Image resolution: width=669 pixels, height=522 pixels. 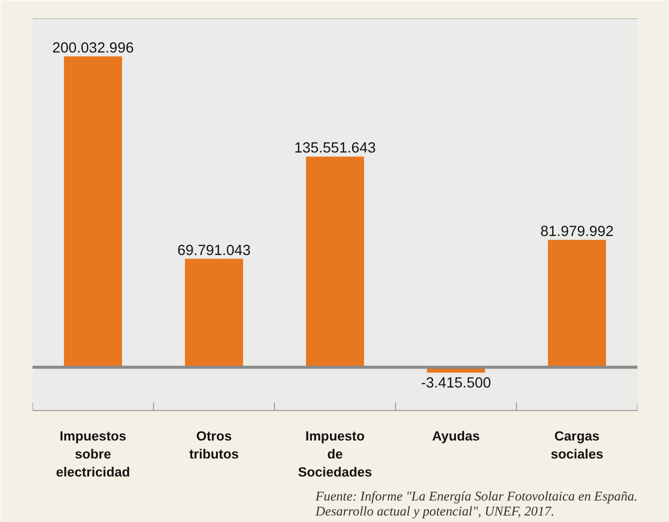 What do you see at coordinates (456, 384) in the screenshot?
I see `data-label: -3.415.500` at bounding box center [456, 384].